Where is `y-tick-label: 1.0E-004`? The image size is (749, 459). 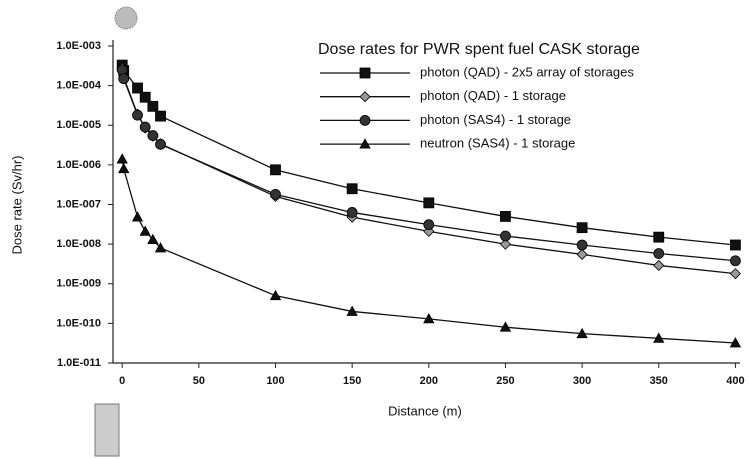
y-tick-label: 1.0E-004 is located at coordinates (79, 86).